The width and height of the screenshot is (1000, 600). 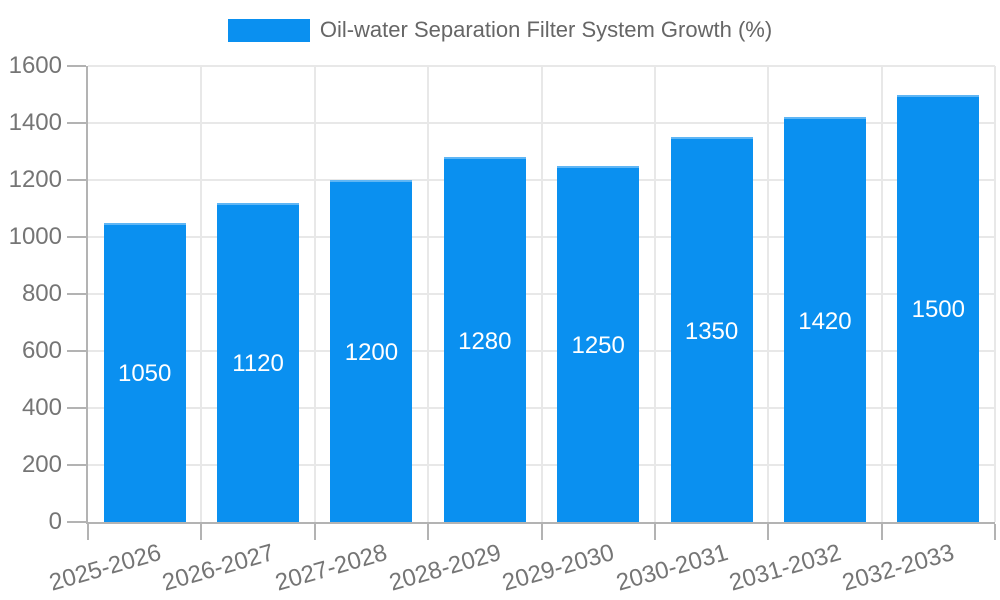 What do you see at coordinates (35, 65) in the screenshot?
I see `y-axis-tick-label: 1600` at bounding box center [35, 65].